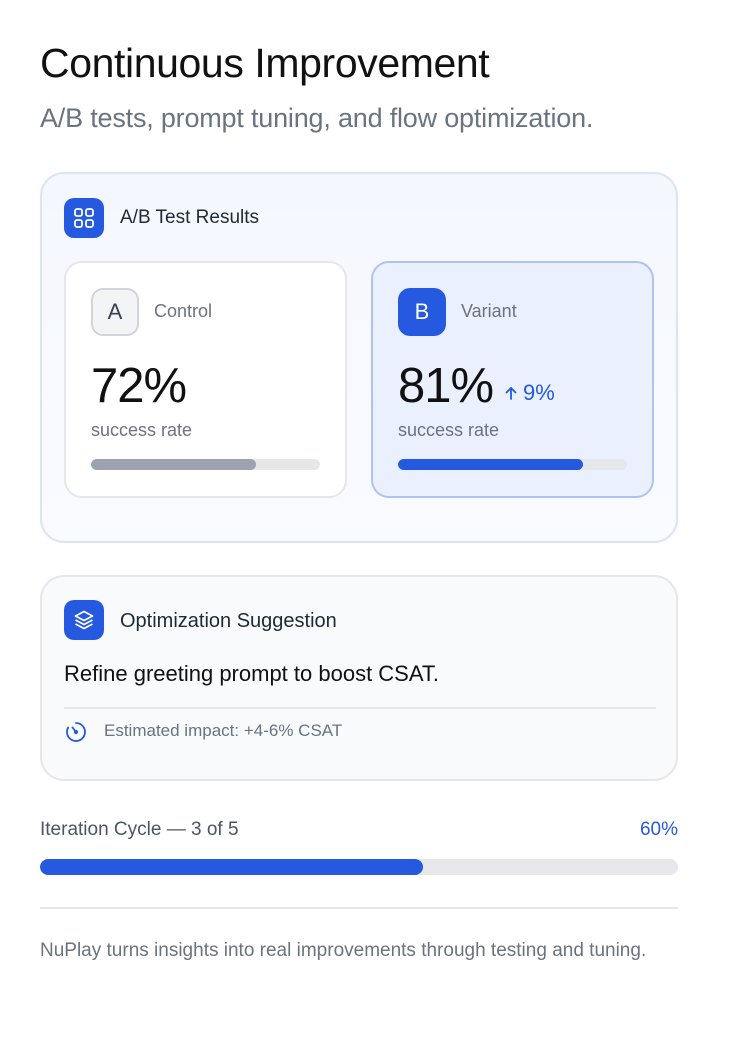 The image size is (734, 1039). Describe the element at coordinates (84, 218) in the screenshot. I see `grid-icon` at that location.